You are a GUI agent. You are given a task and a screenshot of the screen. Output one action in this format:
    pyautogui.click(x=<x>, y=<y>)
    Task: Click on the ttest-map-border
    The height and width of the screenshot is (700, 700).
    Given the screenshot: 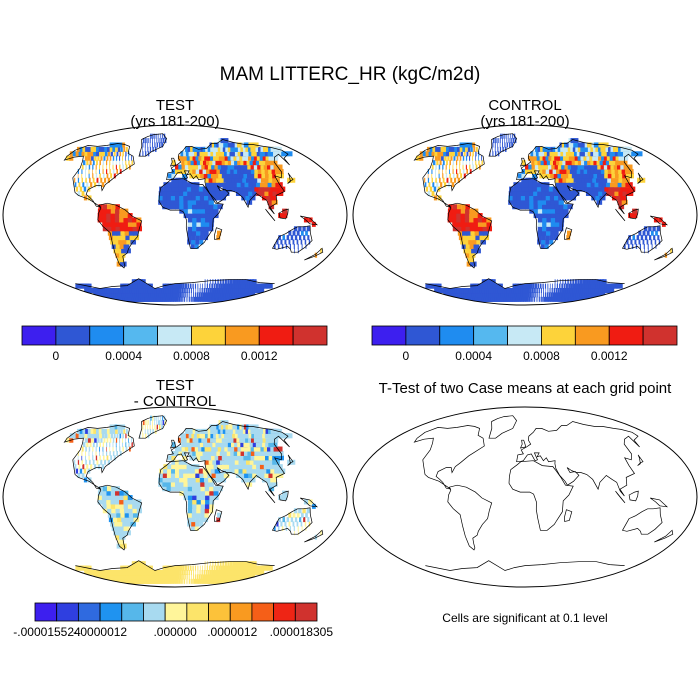 What is the action you would take?
    pyautogui.click(x=525, y=497)
    